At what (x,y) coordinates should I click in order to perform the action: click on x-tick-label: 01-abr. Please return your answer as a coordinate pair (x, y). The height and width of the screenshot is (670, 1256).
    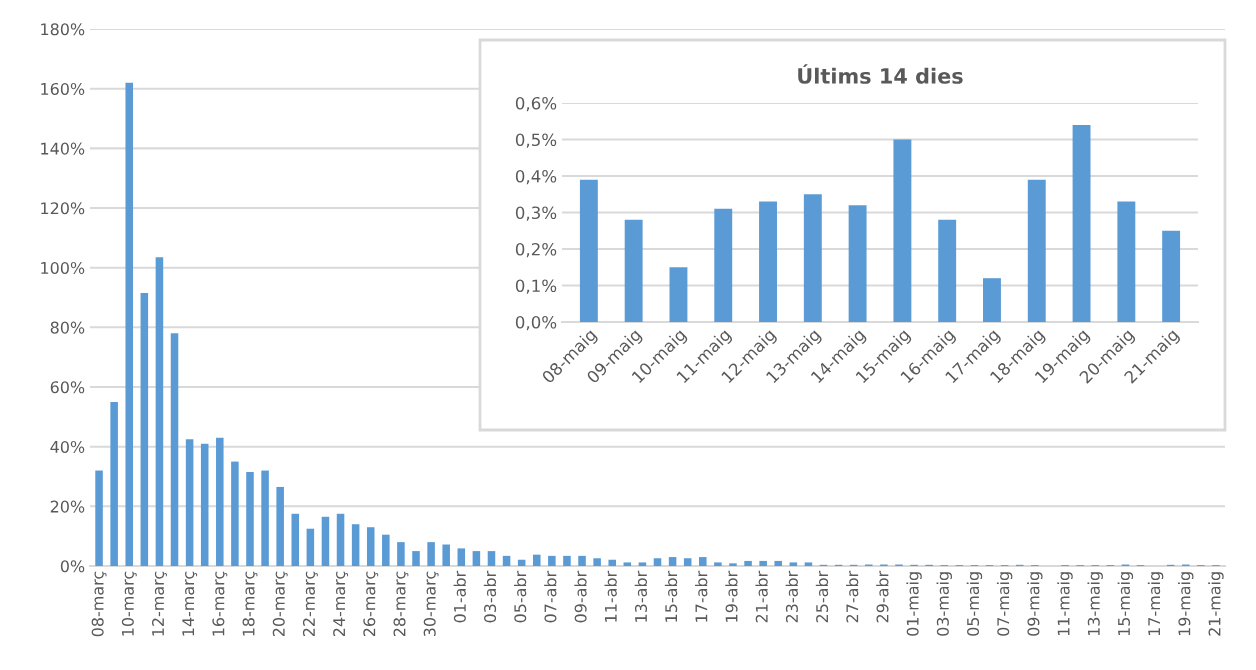
    Looking at the image, I should click on (459, 596).